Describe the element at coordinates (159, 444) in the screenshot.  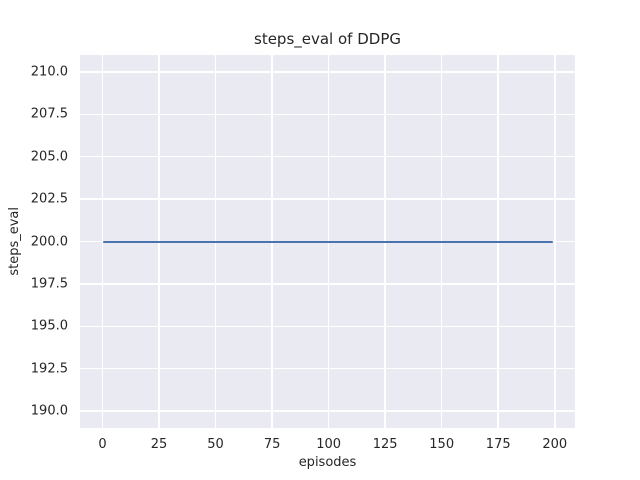
I see `x-tick-label: 25` at that location.